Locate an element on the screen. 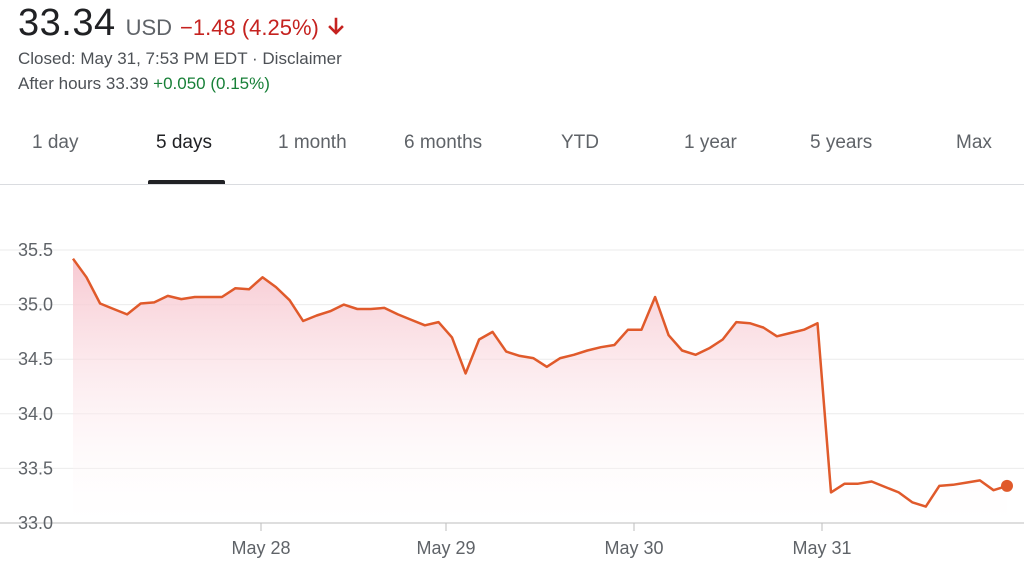  disclaimer-link: Disclaimer is located at coordinates (302, 58).